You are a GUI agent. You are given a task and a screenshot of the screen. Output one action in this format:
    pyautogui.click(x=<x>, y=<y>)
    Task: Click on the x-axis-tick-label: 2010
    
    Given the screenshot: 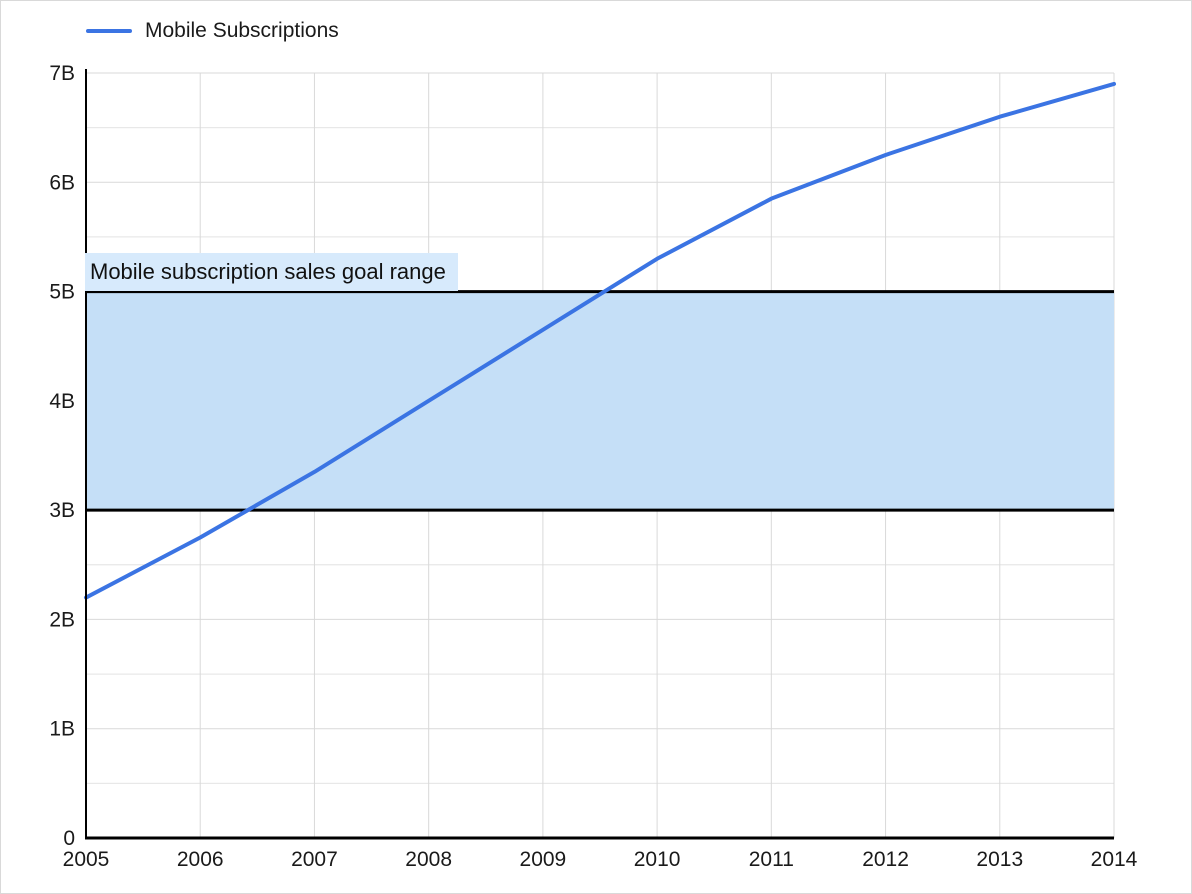 What is the action you would take?
    pyautogui.click(x=657, y=859)
    